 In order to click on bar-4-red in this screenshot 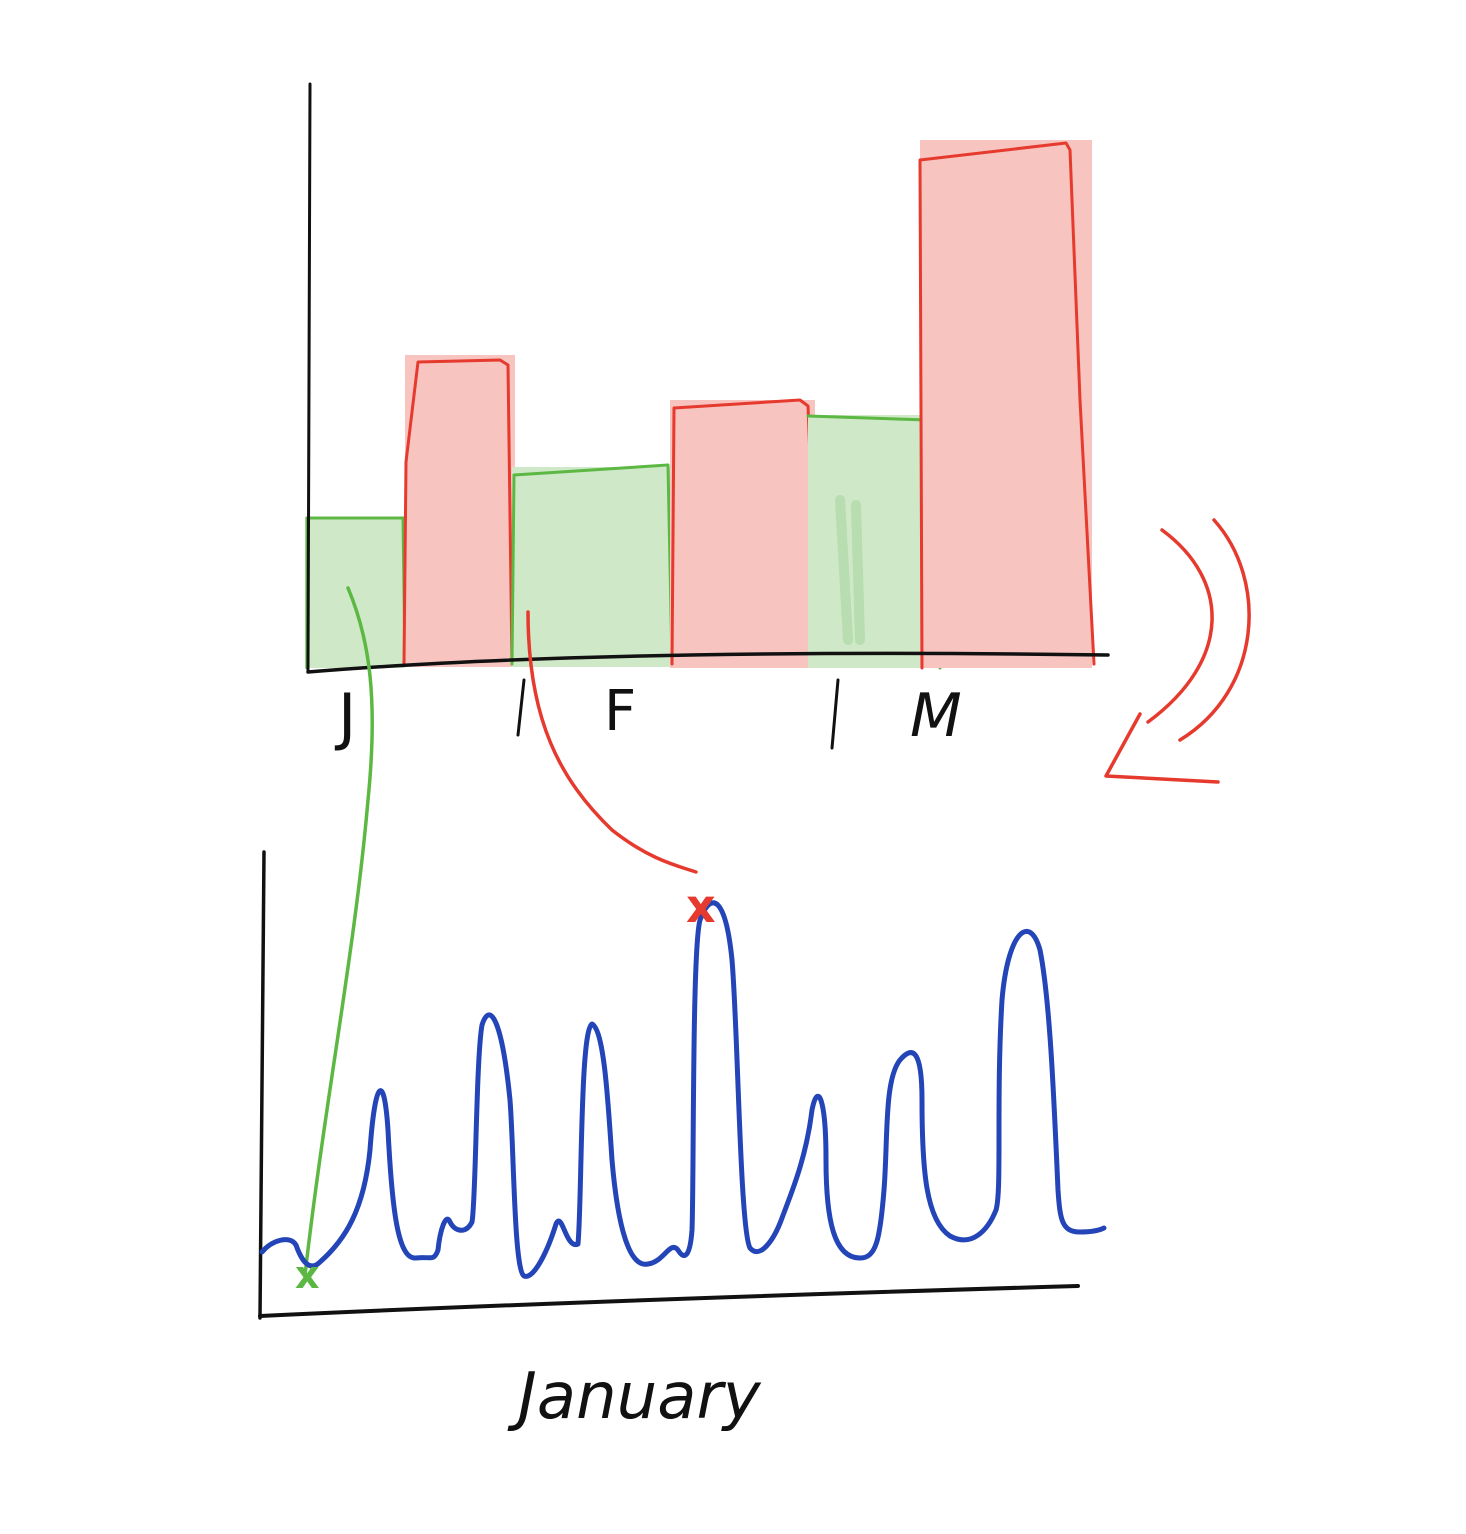, I will do `click(745, 533)`.